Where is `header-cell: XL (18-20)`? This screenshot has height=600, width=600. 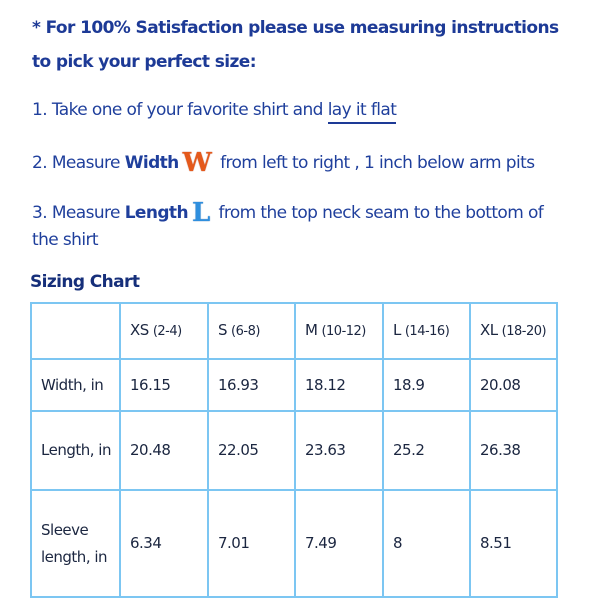
header-cell: XL (18-20) is located at coordinates (513, 331).